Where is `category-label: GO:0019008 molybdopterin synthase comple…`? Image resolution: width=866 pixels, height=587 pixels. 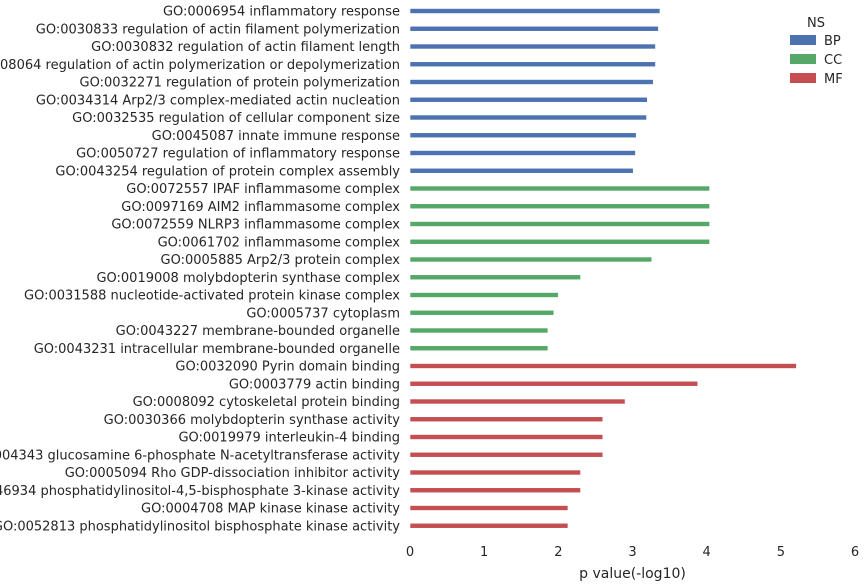 category-label: GO:0019008 molybdopterin synthase comple… is located at coordinates (248, 278).